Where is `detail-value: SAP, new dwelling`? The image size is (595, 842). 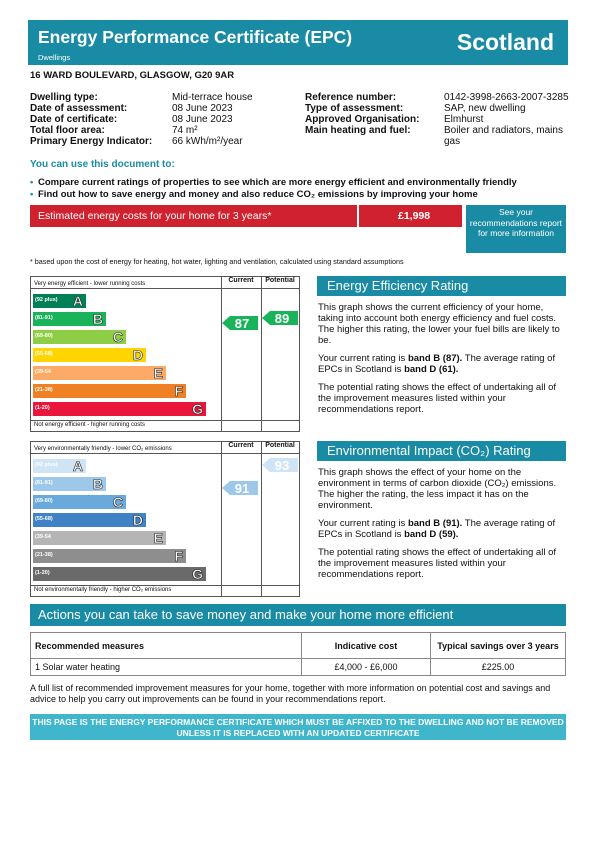
detail-value: SAP, new dwelling is located at coordinates (485, 108).